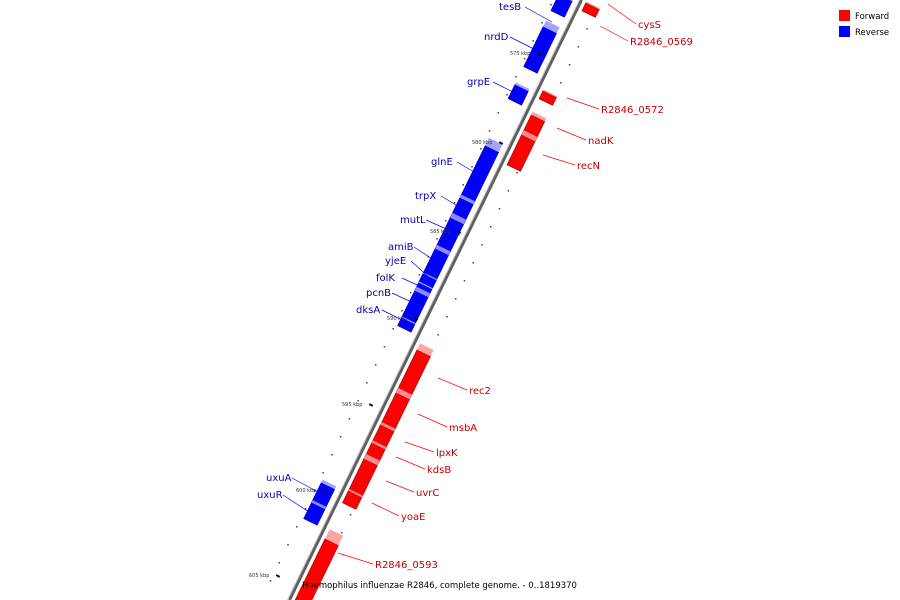 This screenshot has width=900, height=600. What do you see at coordinates (844, 31) in the screenshot?
I see `legend-reverse-swatch` at bounding box center [844, 31].